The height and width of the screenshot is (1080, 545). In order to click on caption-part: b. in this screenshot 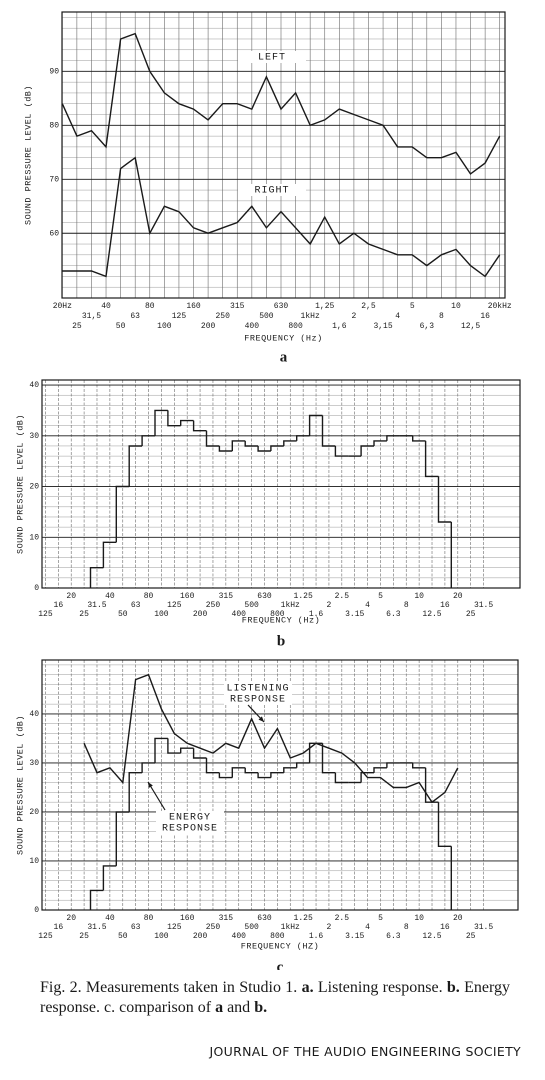, I will do `click(261, 1007)`.